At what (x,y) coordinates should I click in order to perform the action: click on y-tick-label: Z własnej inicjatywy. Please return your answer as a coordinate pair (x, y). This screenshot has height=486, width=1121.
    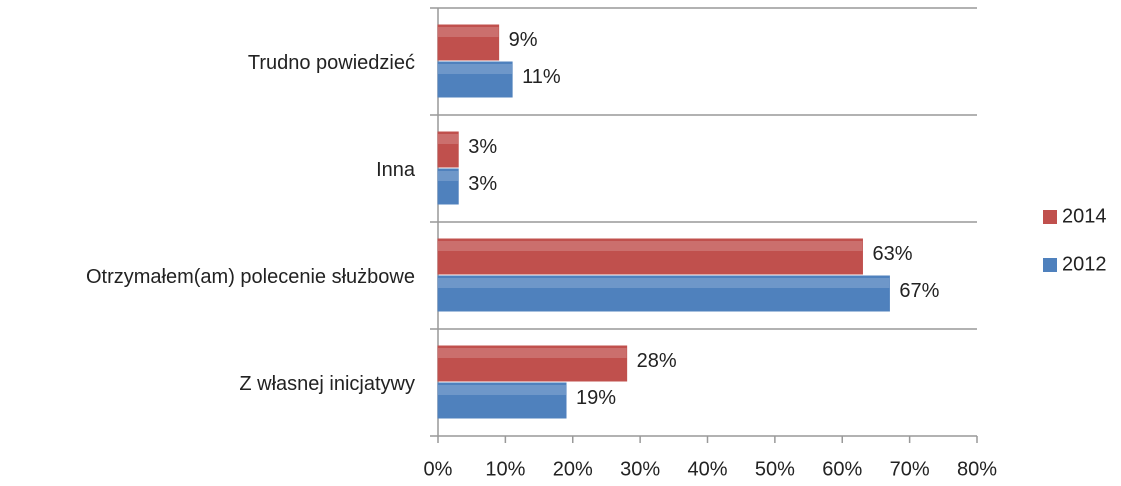
    Looking at the image, I should click on (327, 384).